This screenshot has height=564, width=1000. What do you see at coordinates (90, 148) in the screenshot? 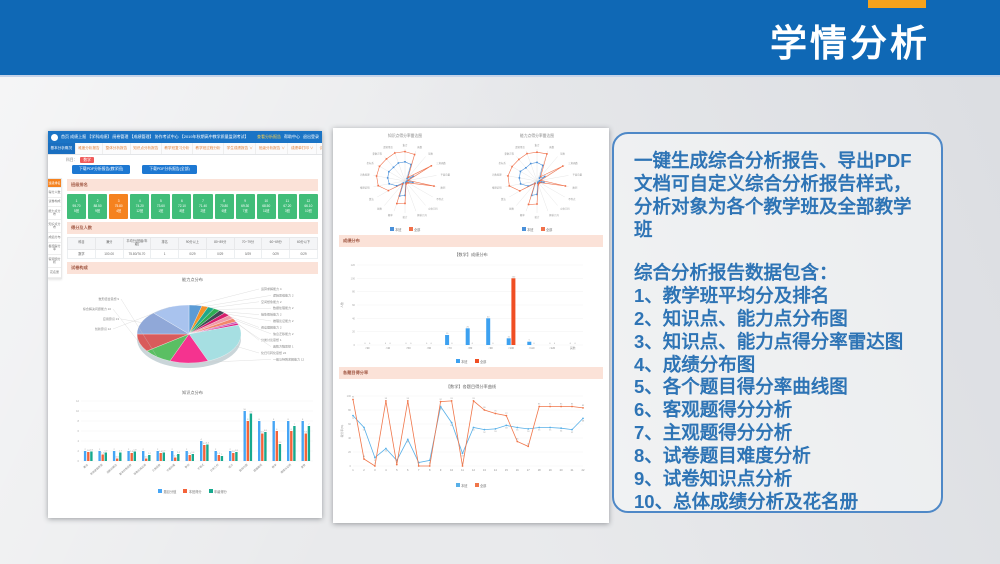
I see `tab-1: 难度分析报告` at bounding box center [90, 148].